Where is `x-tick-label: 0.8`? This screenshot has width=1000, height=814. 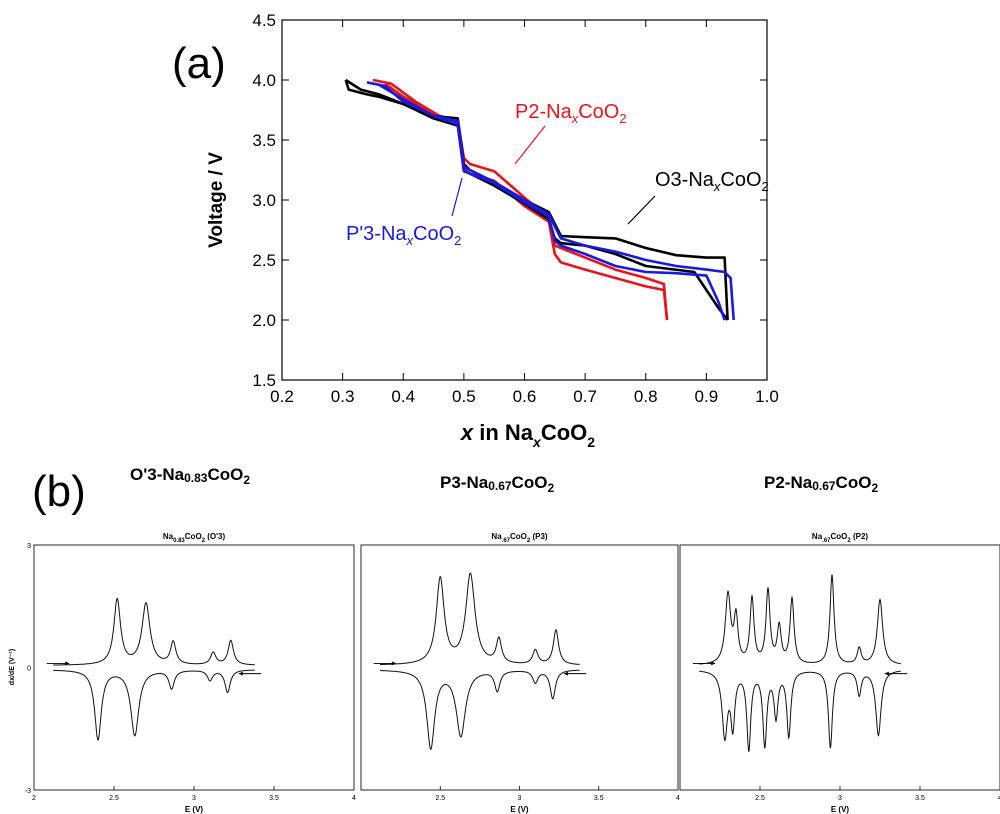 x-tick-label: 0.8 is located at coordinates (646, 396).